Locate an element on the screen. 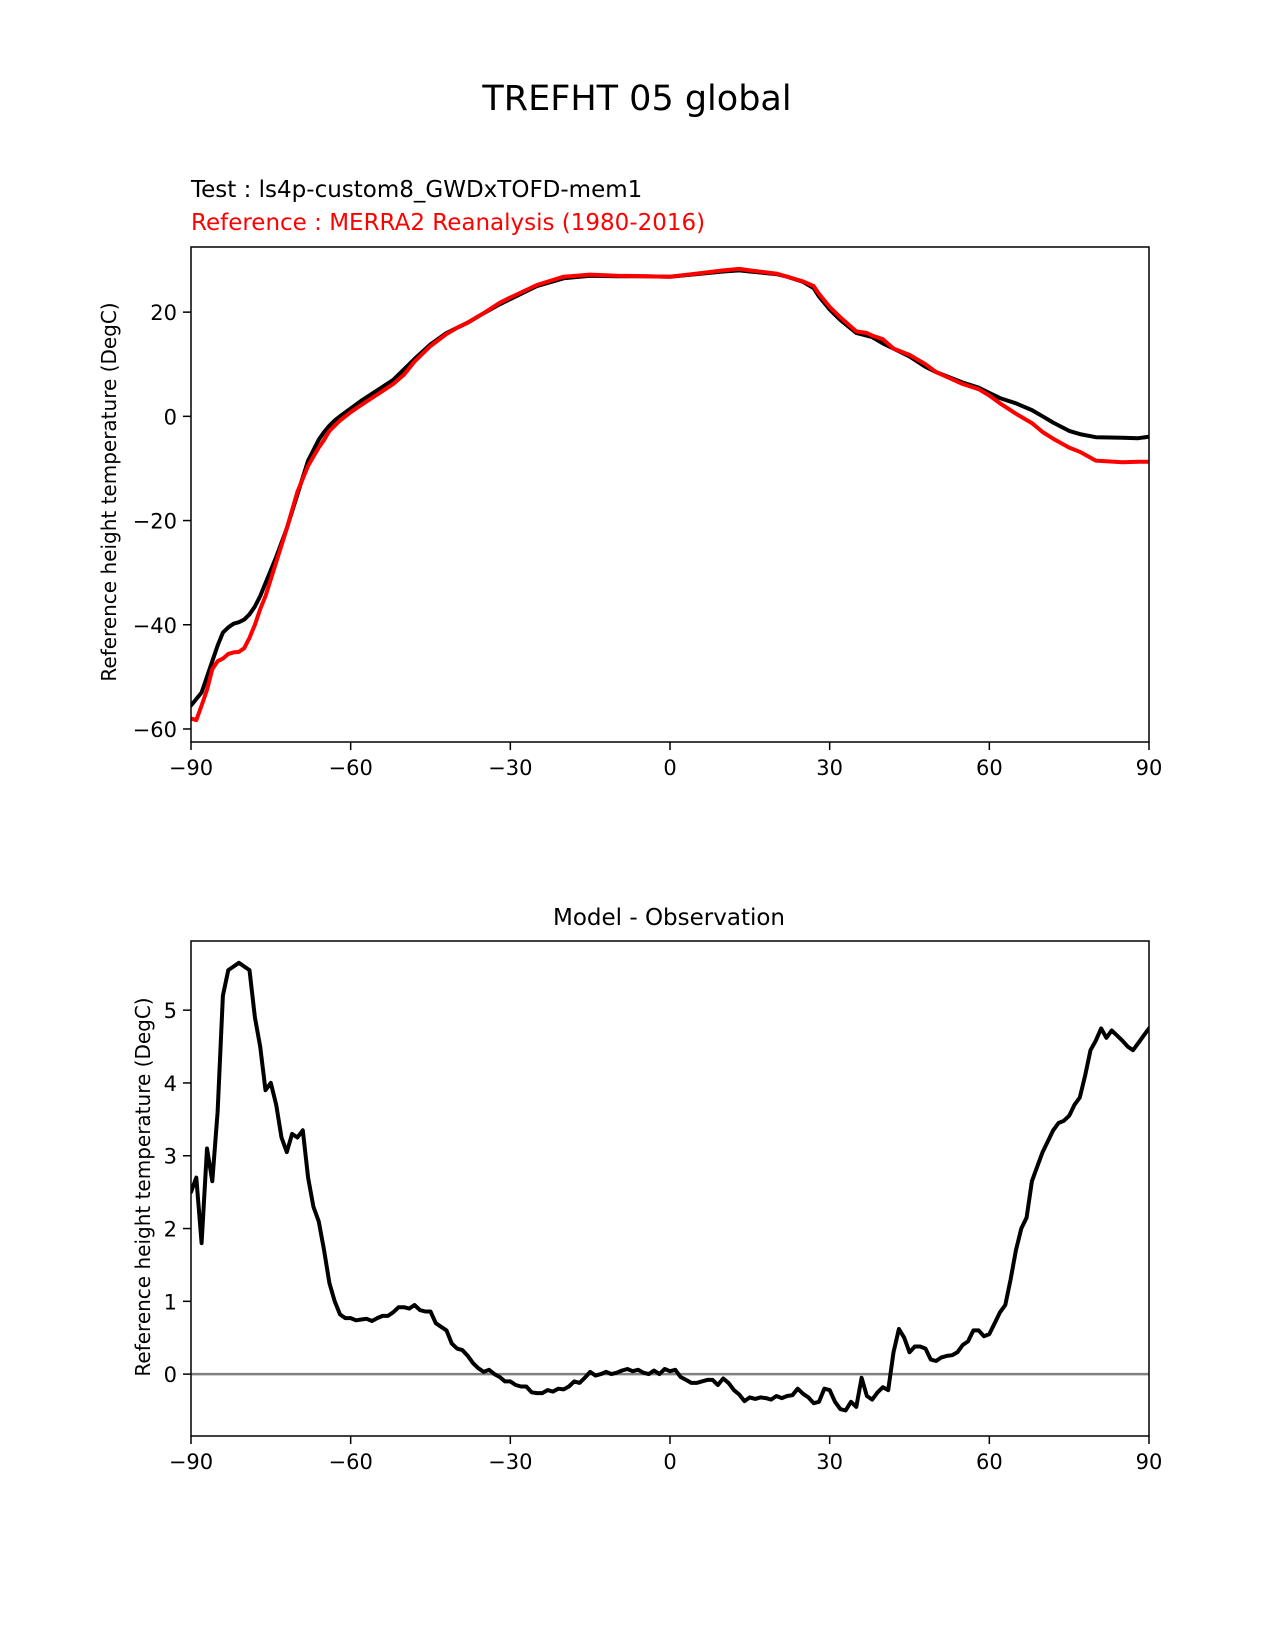 This screenshot has width=1275, height=1650. bottom-chart-xtick-label: 0 is located at coordinates (669, 1462).